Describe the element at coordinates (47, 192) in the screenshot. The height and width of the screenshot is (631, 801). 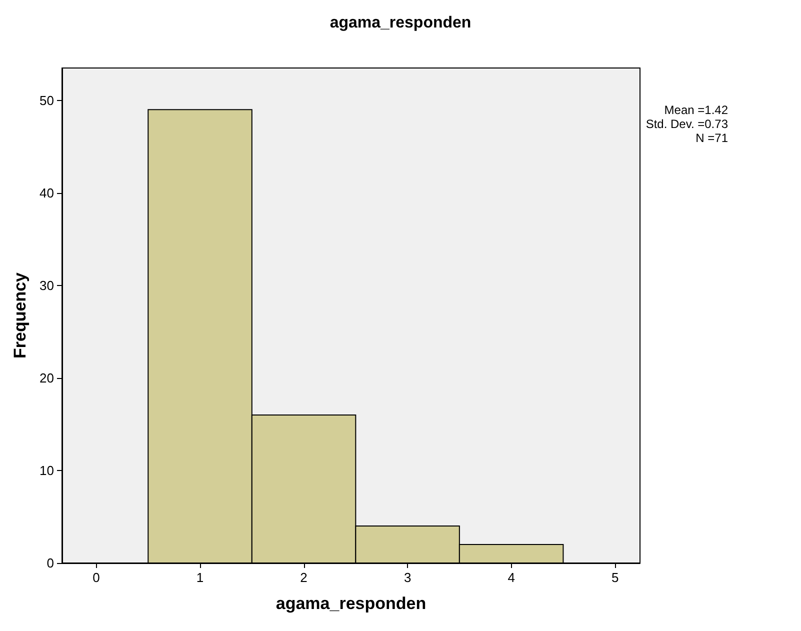
I see `y-tick-label: 40` at that location.